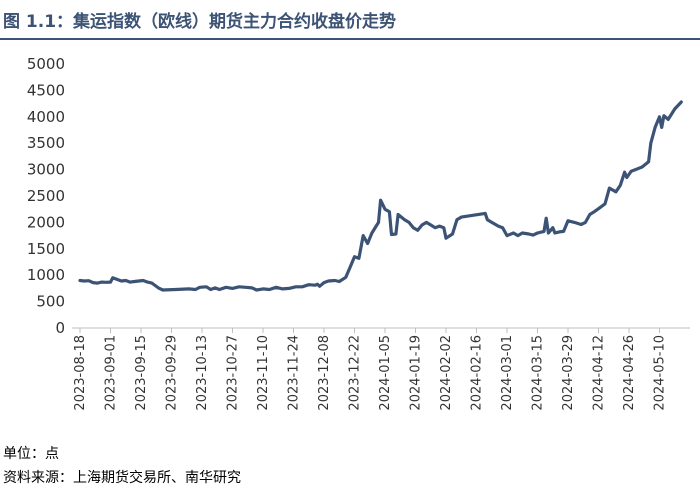  What do you see at coordinates (60, 328) in the screenshot?
I see `y-tick-label: 0` at bounding box center [60, 328].